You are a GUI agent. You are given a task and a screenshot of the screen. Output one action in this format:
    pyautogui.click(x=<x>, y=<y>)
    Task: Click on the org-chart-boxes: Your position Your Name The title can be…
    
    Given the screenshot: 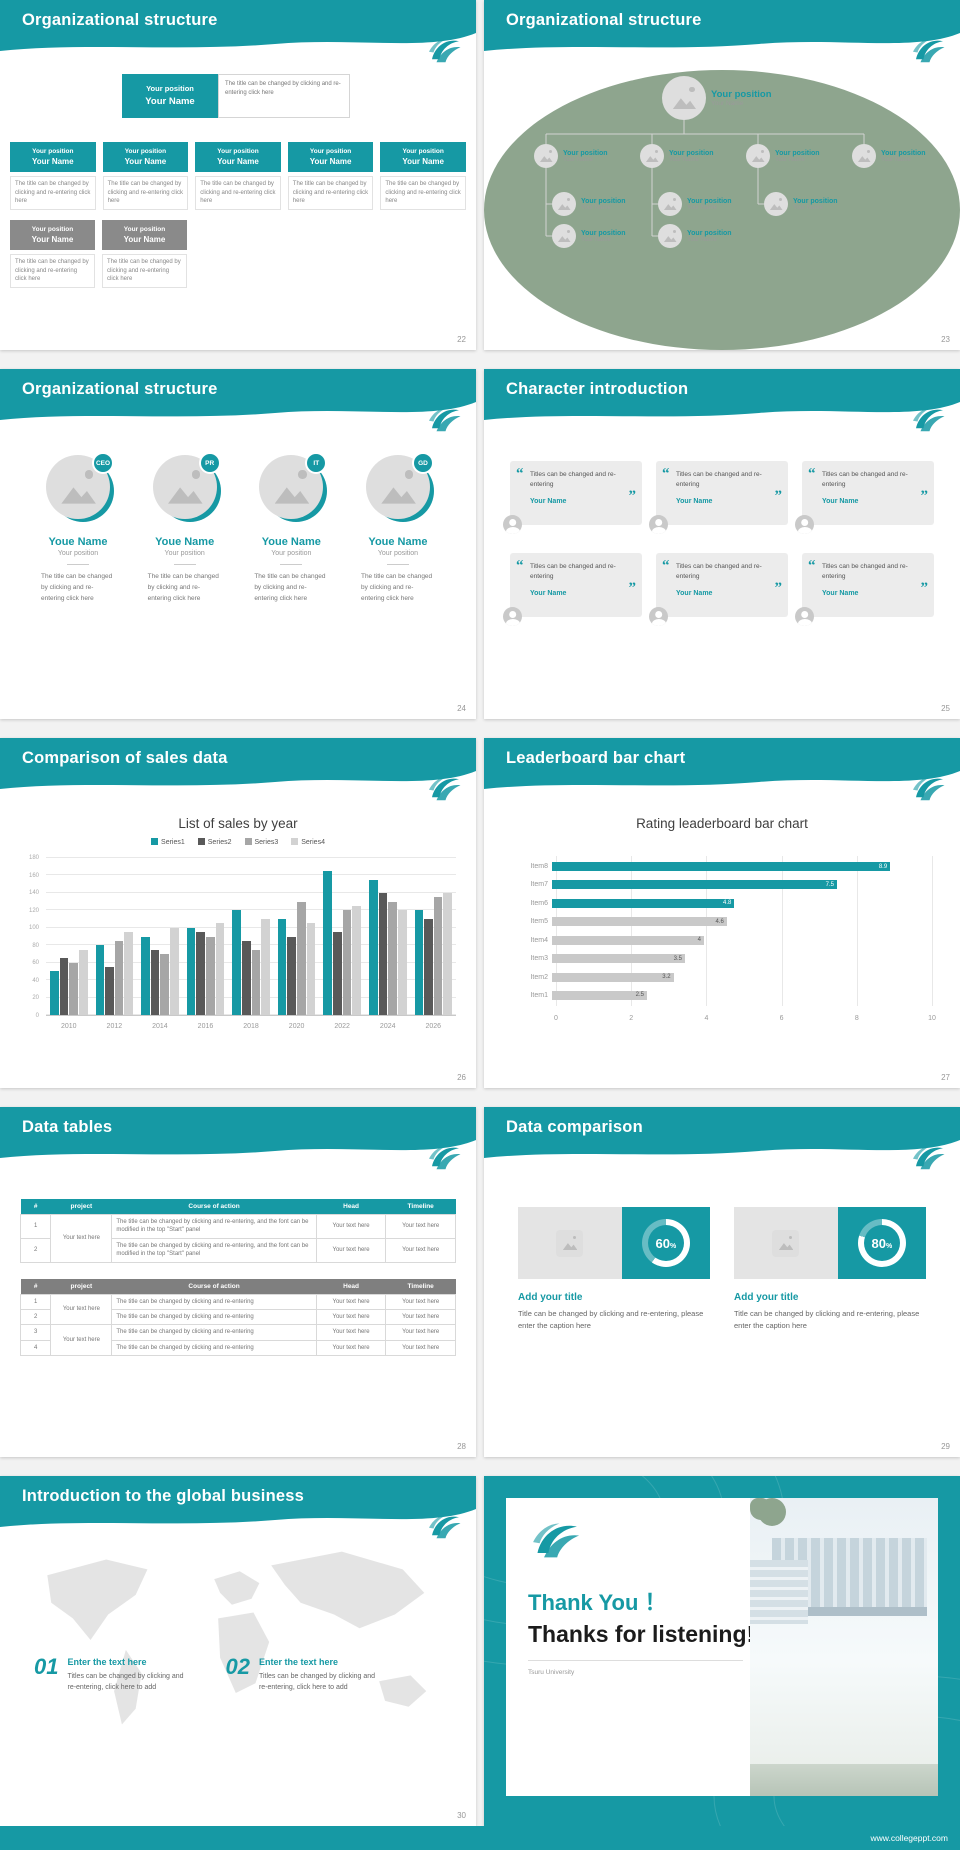 What is the action you would take?
    pyautogui.click(x=238, y=210)
    